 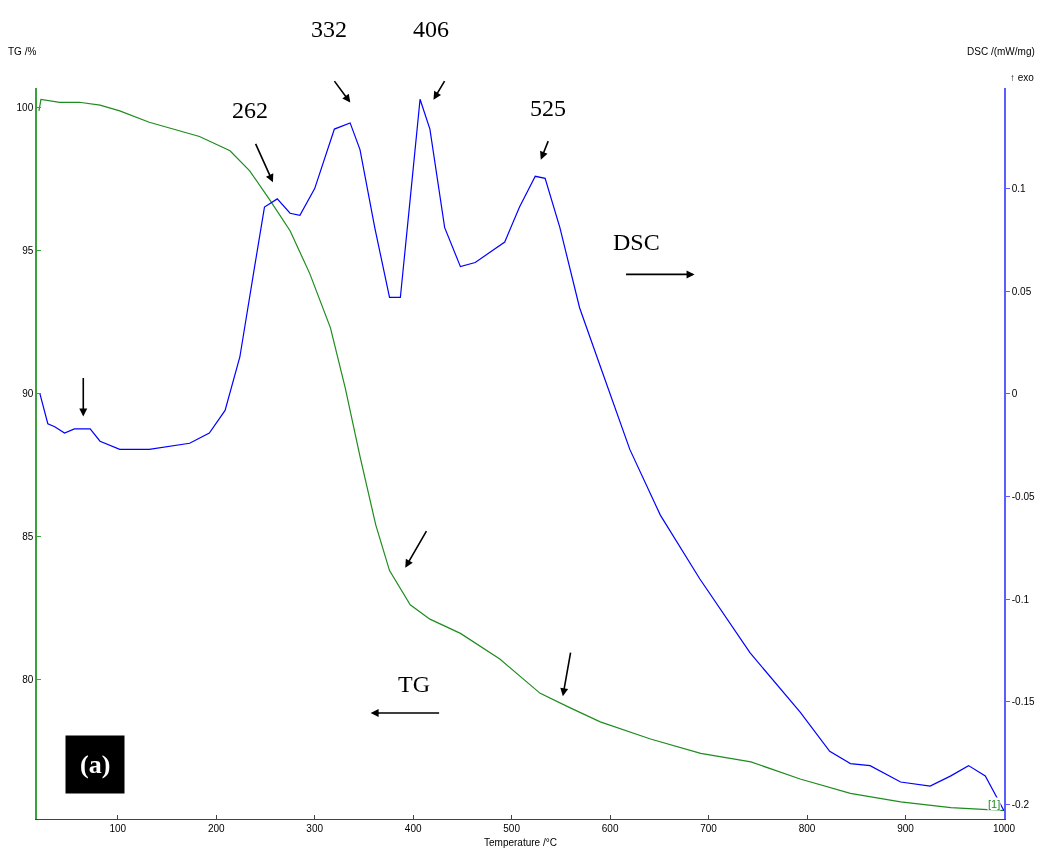 What do you see at coordinates (1014, 394) in the screenshot?
I see `y2-tick-label: 0` at bounding box center [1014, 394].